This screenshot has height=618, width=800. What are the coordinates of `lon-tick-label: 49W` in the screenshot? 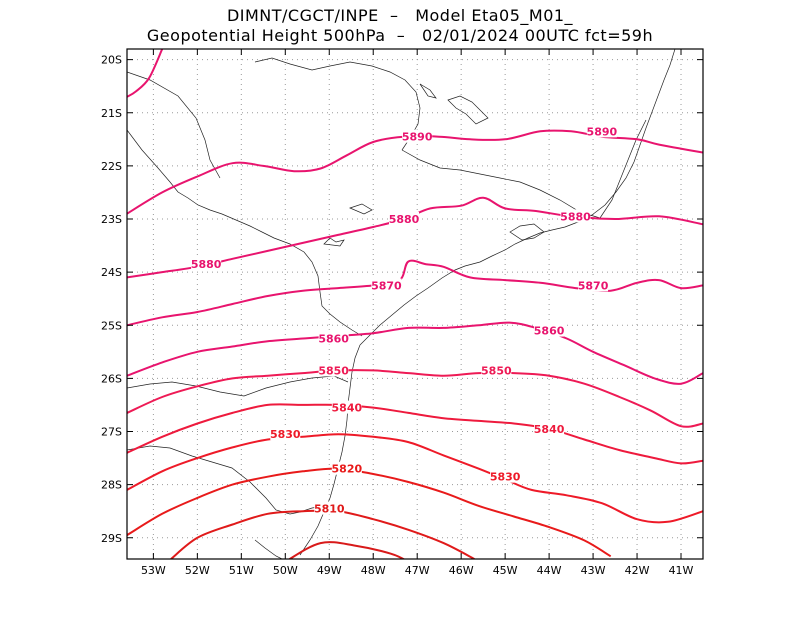 It's located at (329, 570).